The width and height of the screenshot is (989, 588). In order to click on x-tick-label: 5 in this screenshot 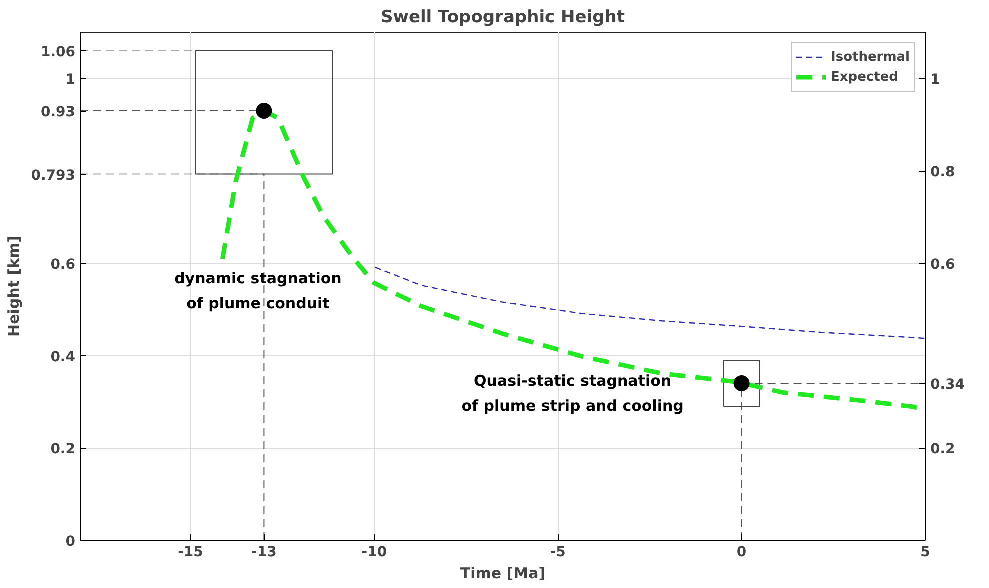, I will do `click(925, 552)`.